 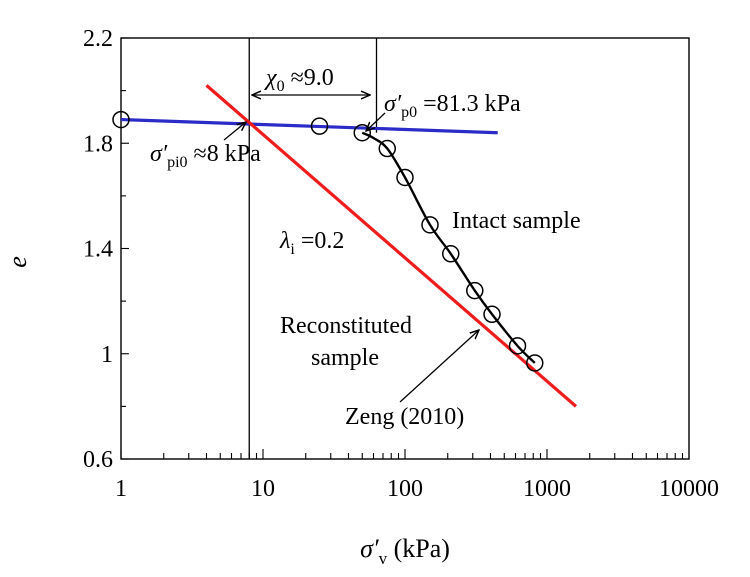 I want to click on y-tick-label: 1.8, so click(x=98, y=144).